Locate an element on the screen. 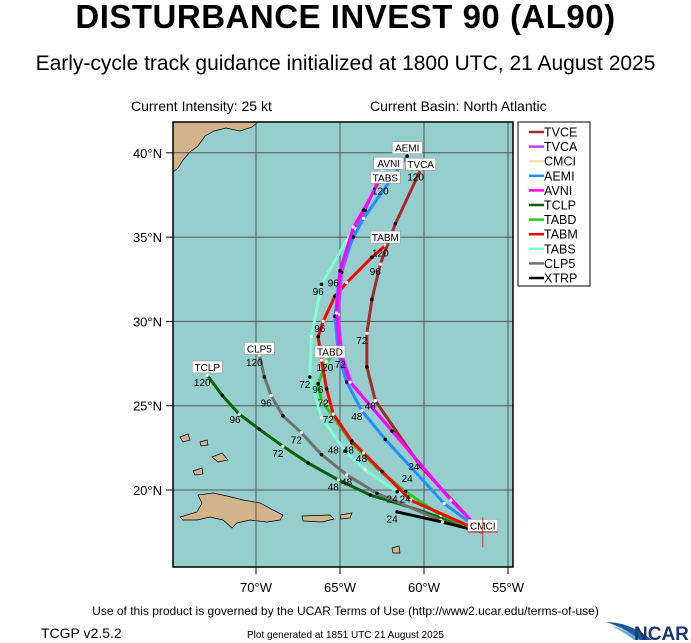 Image resolution: width=691 pixels, height=643 pixels. end-label-avni-group: AVNI is located at coordinates (389, 163).